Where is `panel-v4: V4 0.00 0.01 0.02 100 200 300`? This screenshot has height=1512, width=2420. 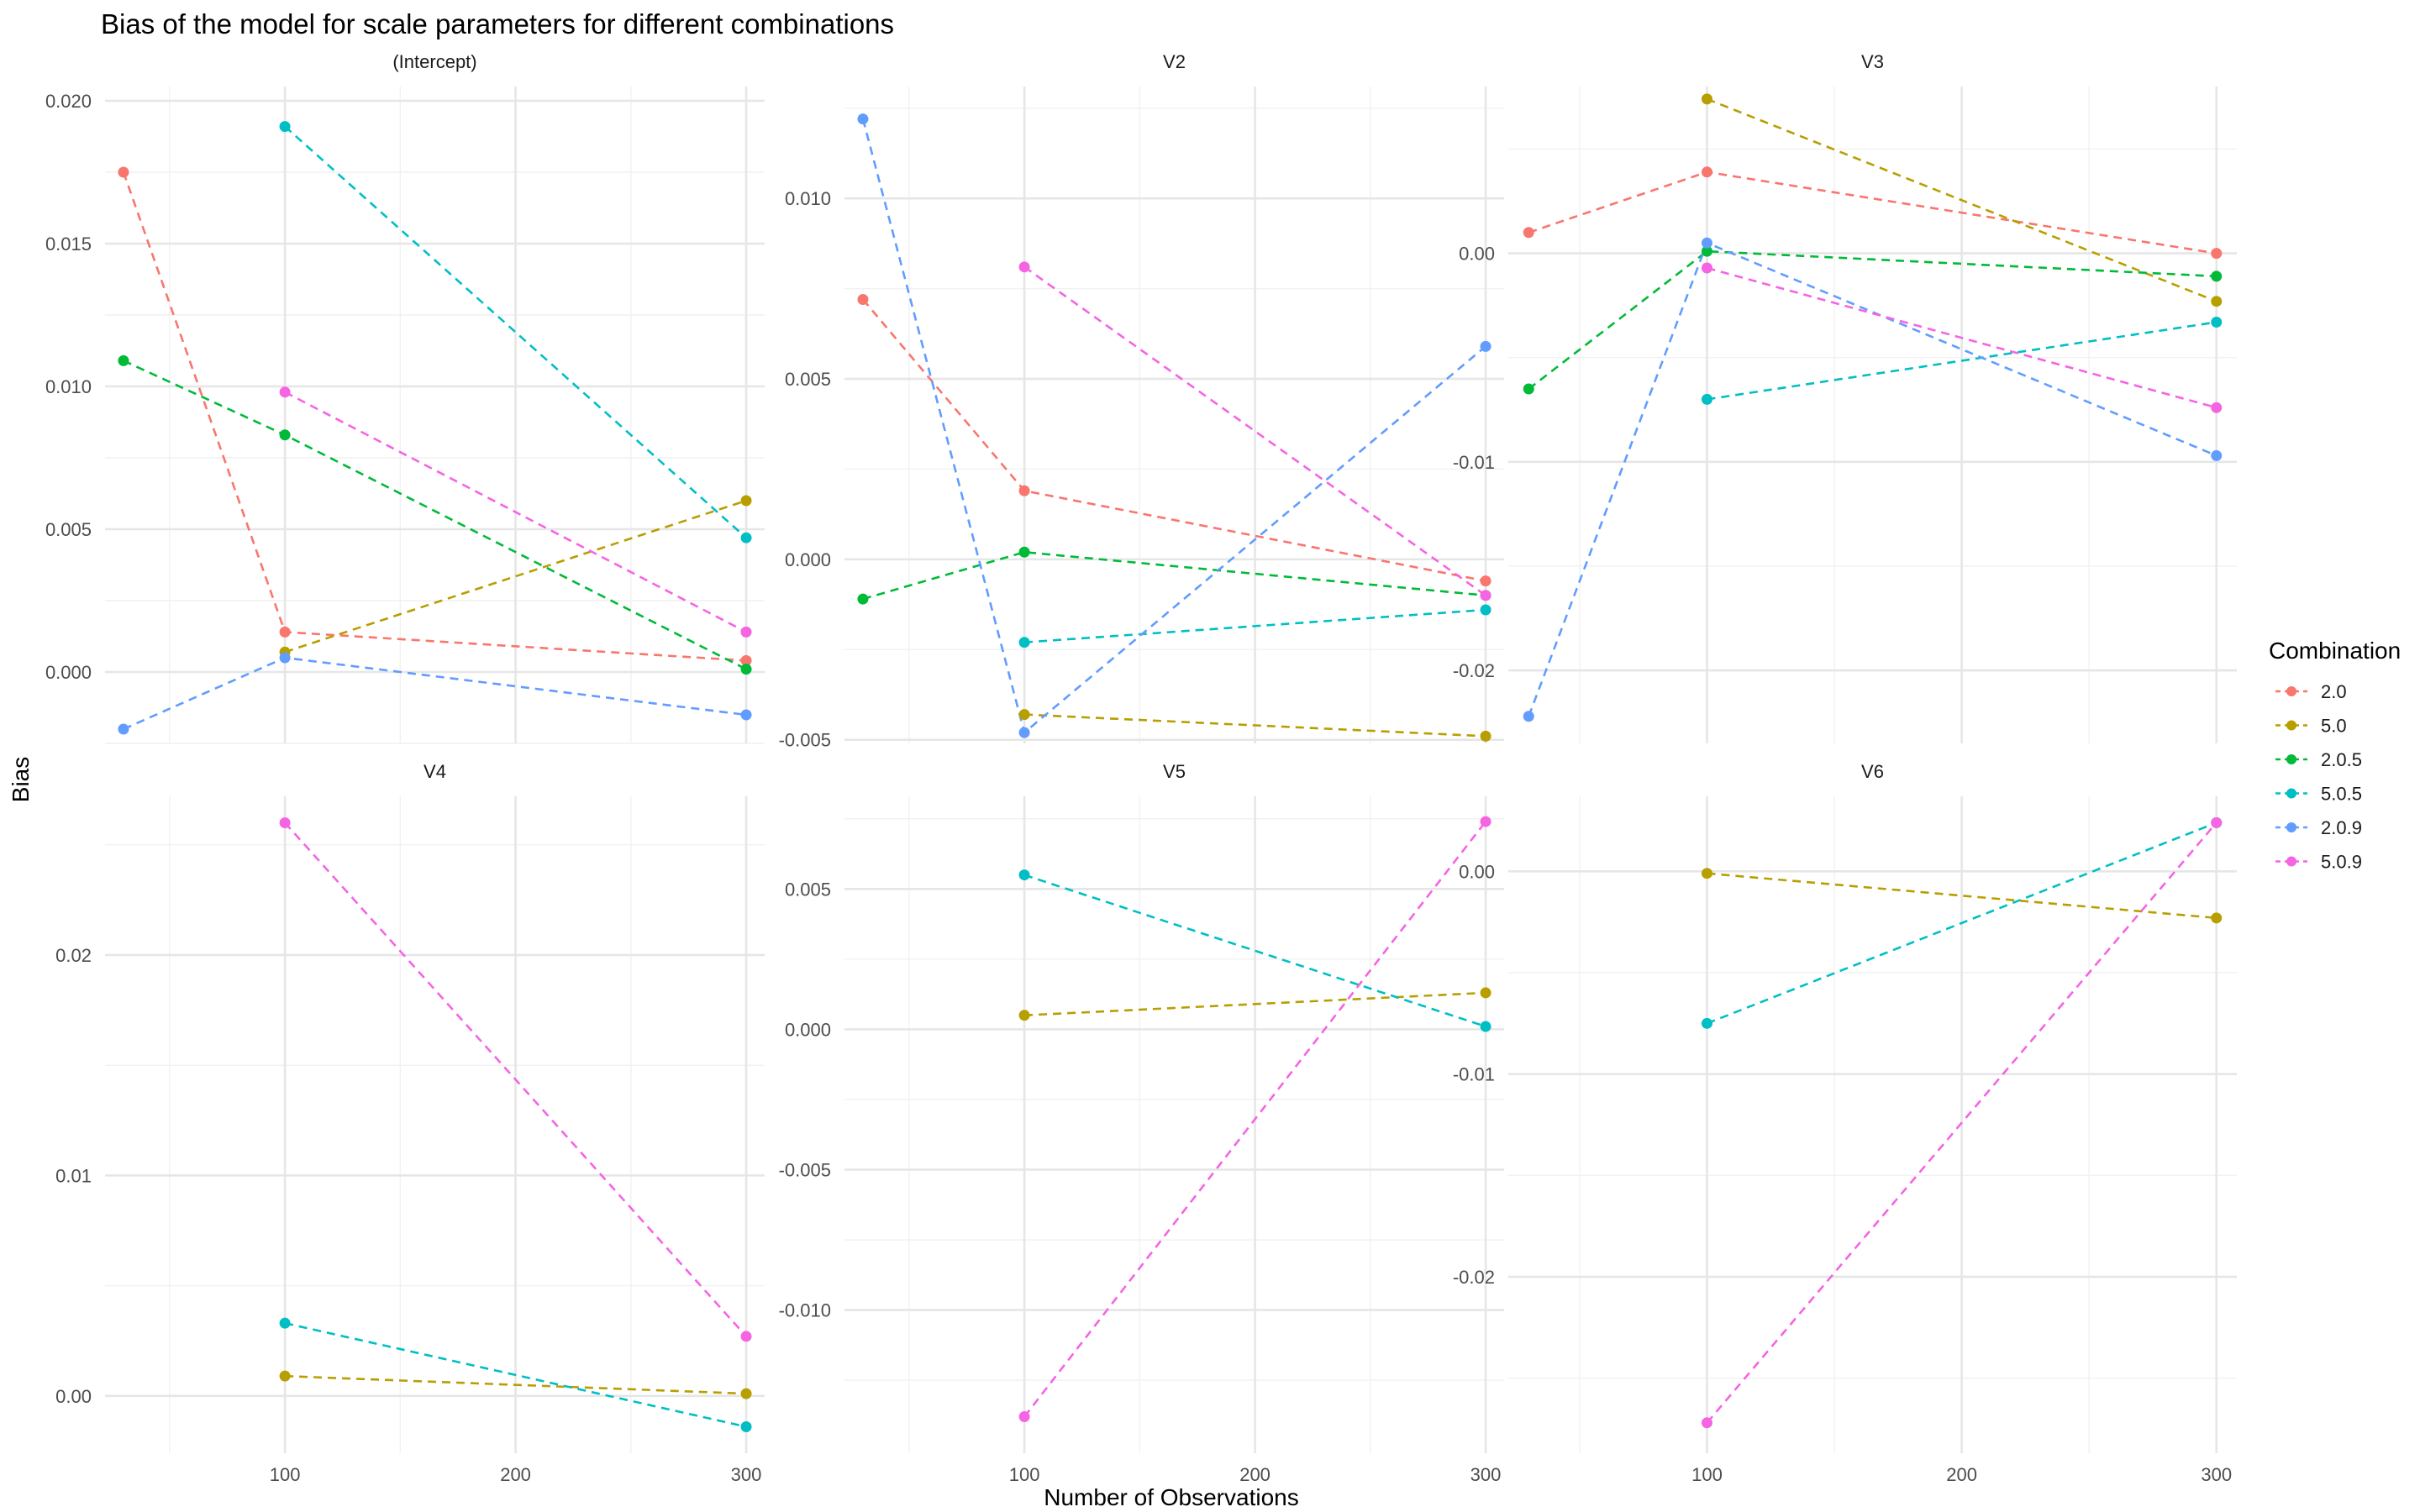
panel-v4: V4 0.00 0.01 0.02 100 200 300 is located at coordinates (410, 1123).